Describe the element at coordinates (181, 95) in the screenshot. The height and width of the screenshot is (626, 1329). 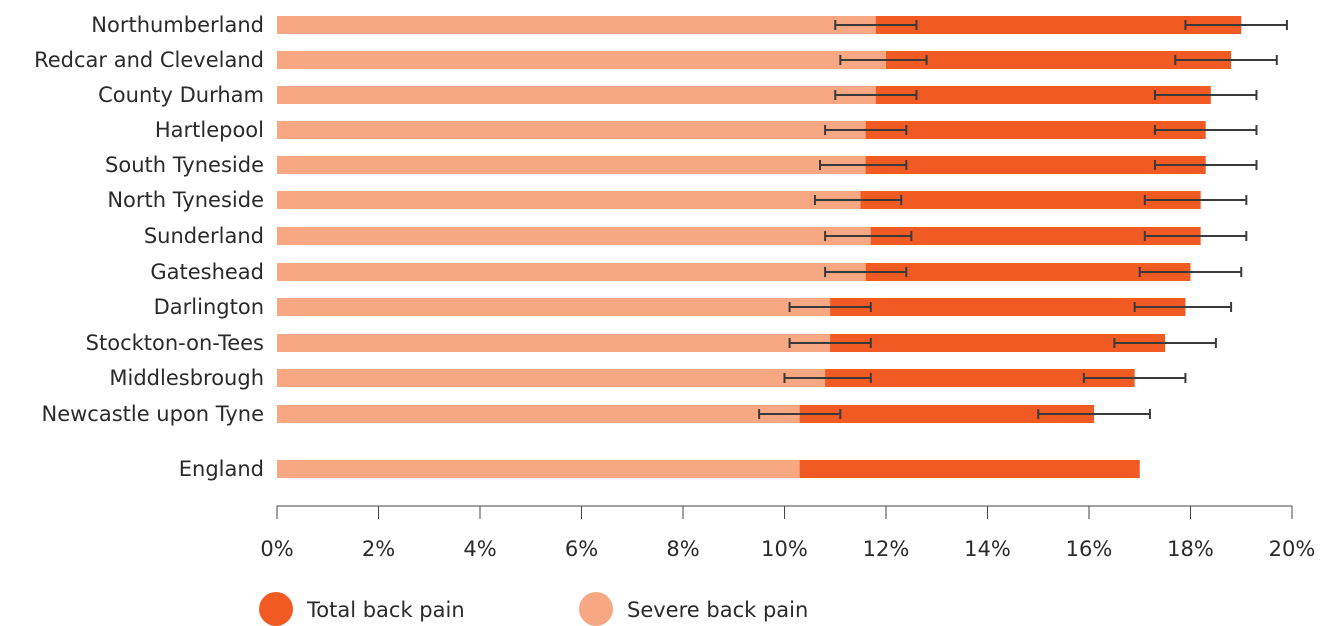
I see `category-label-2: County Durham` at that location.